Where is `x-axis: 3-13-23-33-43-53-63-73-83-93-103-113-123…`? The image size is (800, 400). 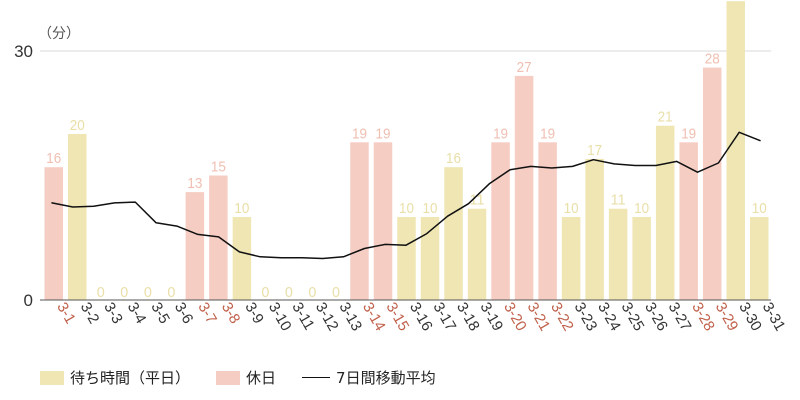
x-axis: 3-13-23-33-43-53-63-73-83-93-103-113-123… is located at coordinates (420, 317).